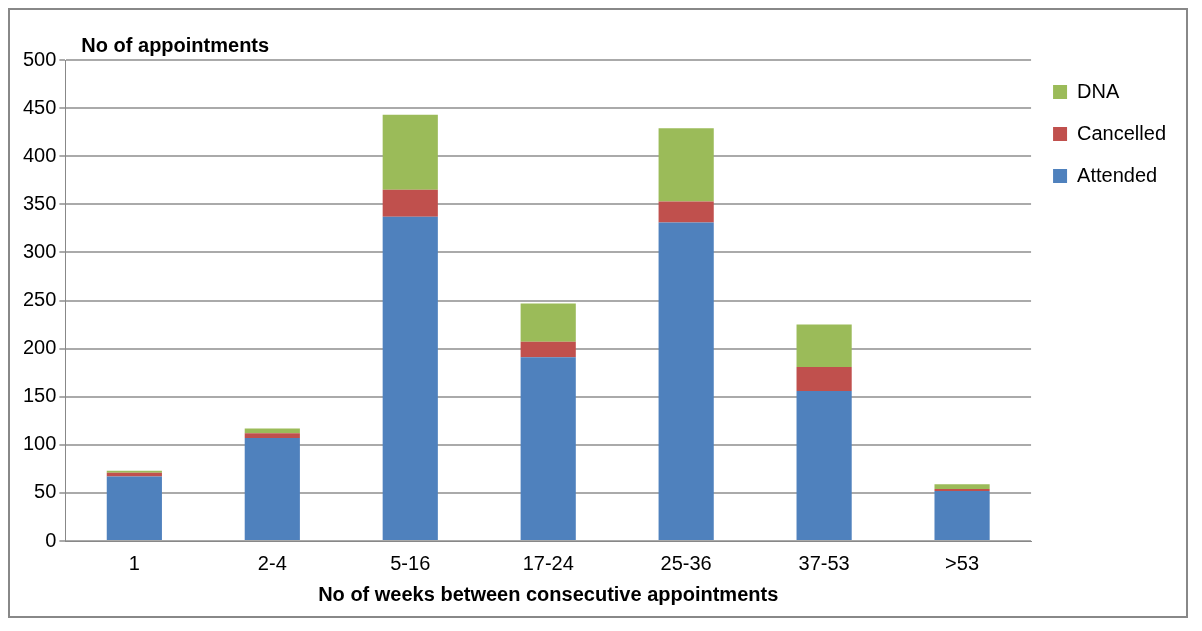 This screenshot has height=631, width=1202. I want to click on x-tick-label: 1, so click(134, 562).